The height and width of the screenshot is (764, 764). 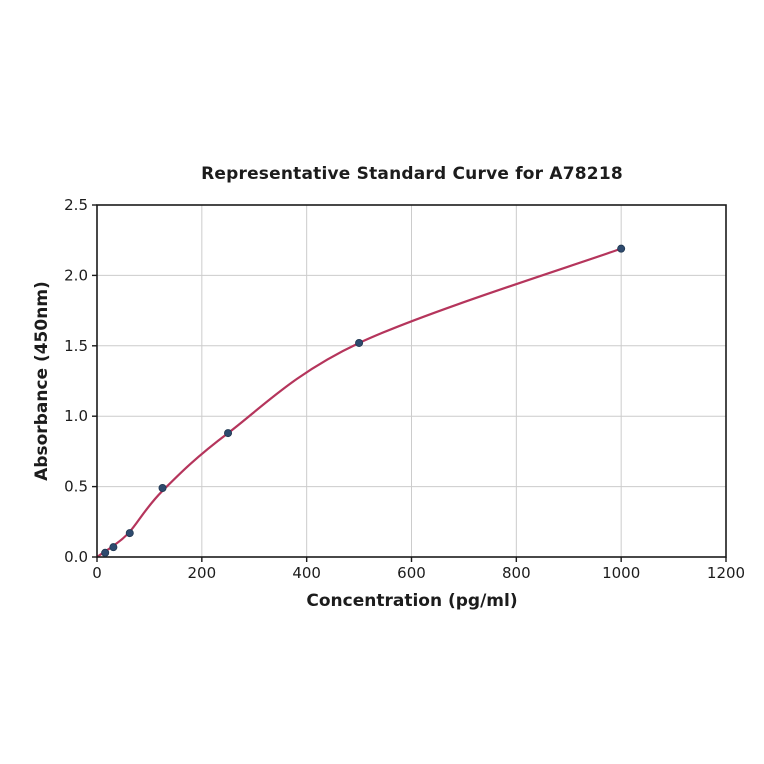 What do you see at coordinates (76, 275) in the screenshot?
I see `y-tick-label: 2.0` at bounding box center [76, 275].